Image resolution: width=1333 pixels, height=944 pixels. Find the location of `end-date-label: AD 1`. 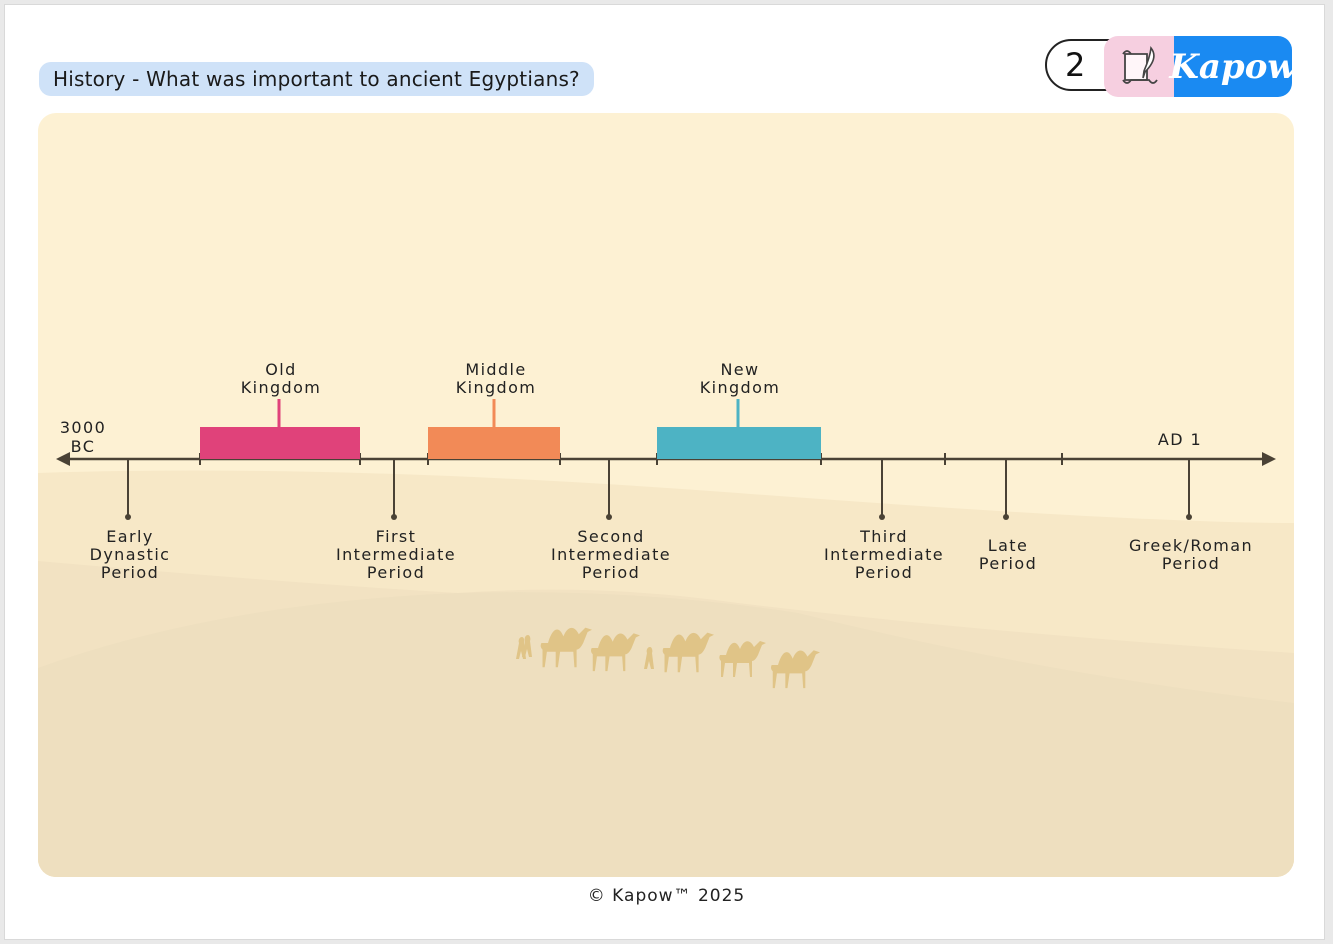

end-date-label: AD 1 is located at coordinates (1180, 439).